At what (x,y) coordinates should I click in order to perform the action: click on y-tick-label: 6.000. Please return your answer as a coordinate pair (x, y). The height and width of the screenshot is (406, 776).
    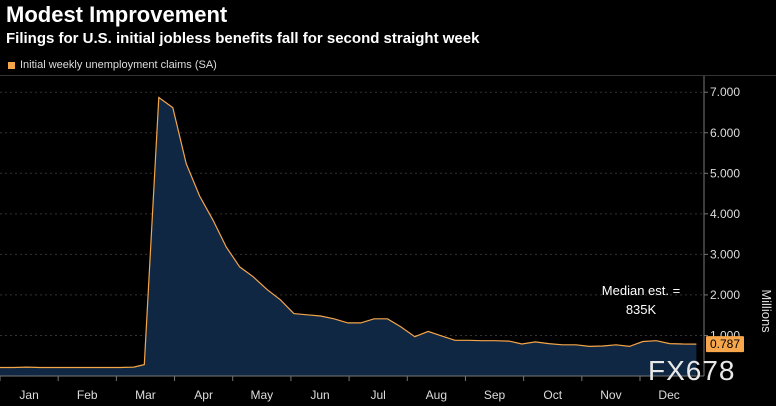
    Looking at the image, I should click on (725, 133).